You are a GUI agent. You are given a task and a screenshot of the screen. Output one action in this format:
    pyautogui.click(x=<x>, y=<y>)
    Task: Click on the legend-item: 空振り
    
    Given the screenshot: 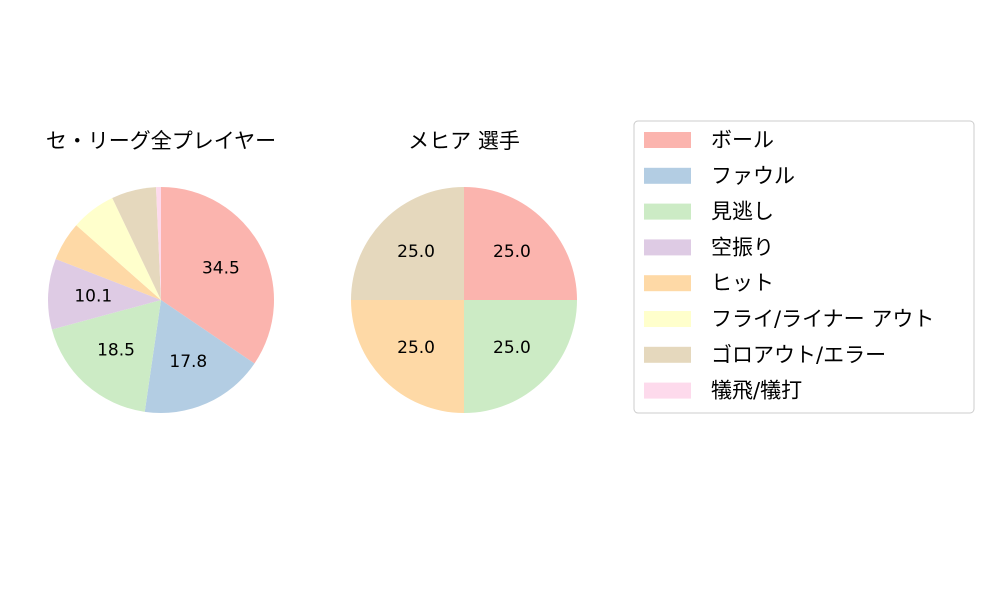 What is the action you would take?
    pyautogui.click(x=709, y=247)
    